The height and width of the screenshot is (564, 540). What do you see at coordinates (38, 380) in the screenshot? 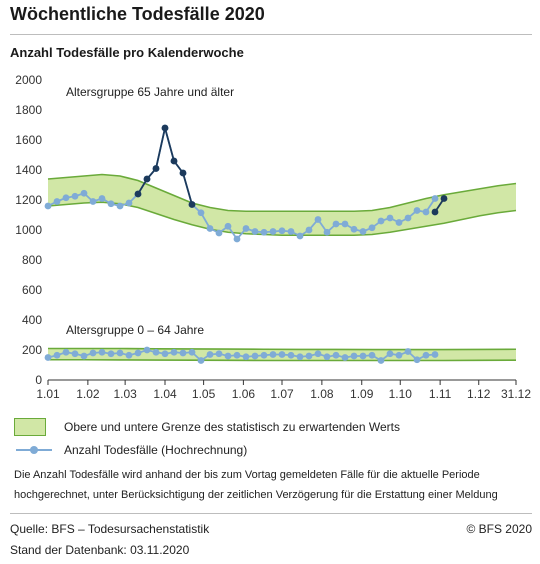
I see `y-tick-label: 0` at bounding box center [38, 380].